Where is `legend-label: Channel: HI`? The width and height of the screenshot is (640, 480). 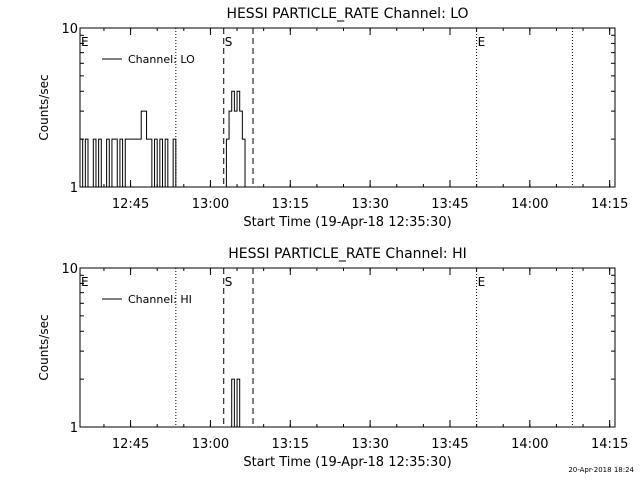 legend-label: Channel: HI is located at coordinates (160, 299).